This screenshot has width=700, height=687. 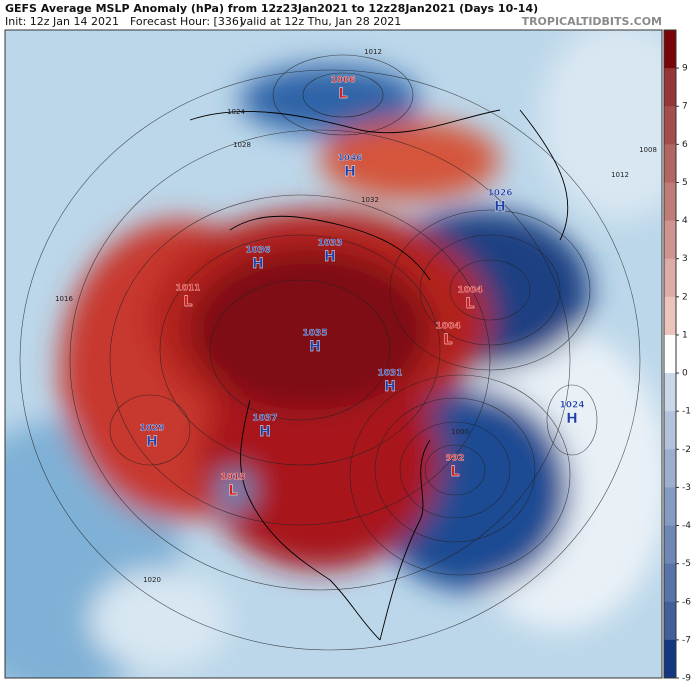 What do you see at coordinates (232, 478) in the screenshot?
I see `center-value: 1013` at bounding box center [232, 478].